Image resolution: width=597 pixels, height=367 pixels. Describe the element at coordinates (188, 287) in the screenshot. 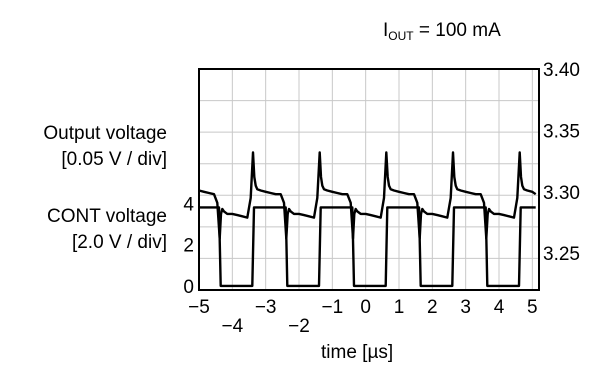

I see `left-tick-label: 0` at that location.